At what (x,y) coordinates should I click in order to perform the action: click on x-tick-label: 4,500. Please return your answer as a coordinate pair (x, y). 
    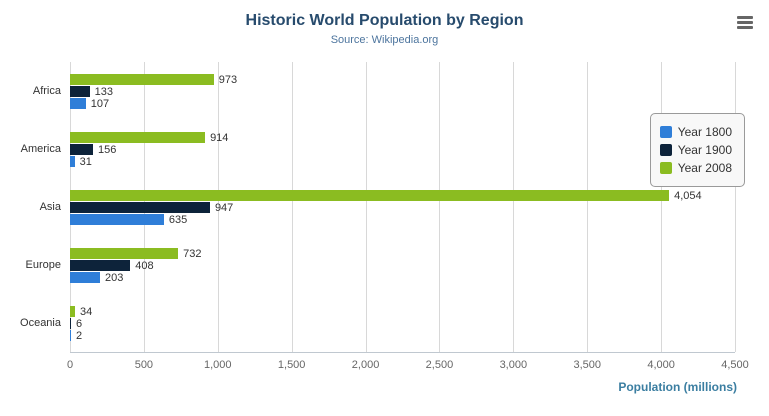
    Looking at the image, I should click on (735, 365).